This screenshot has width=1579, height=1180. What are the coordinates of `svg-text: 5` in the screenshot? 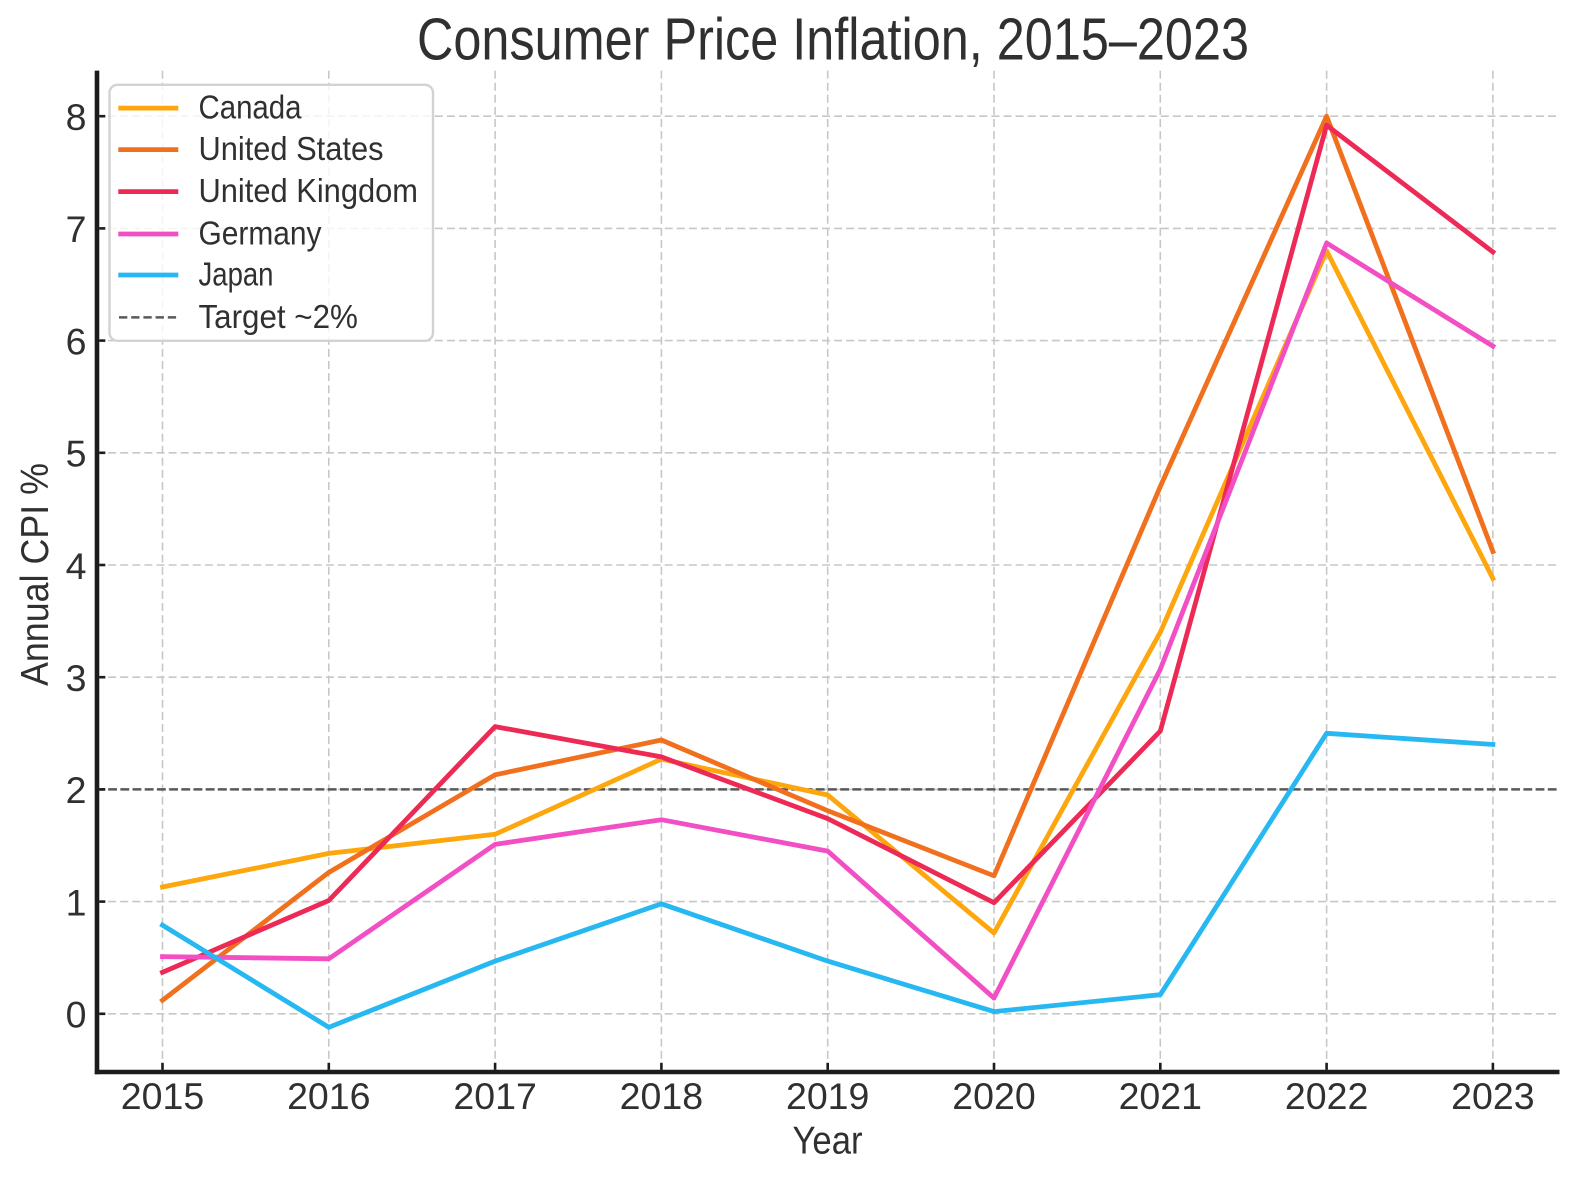 It's located at (76, 454).